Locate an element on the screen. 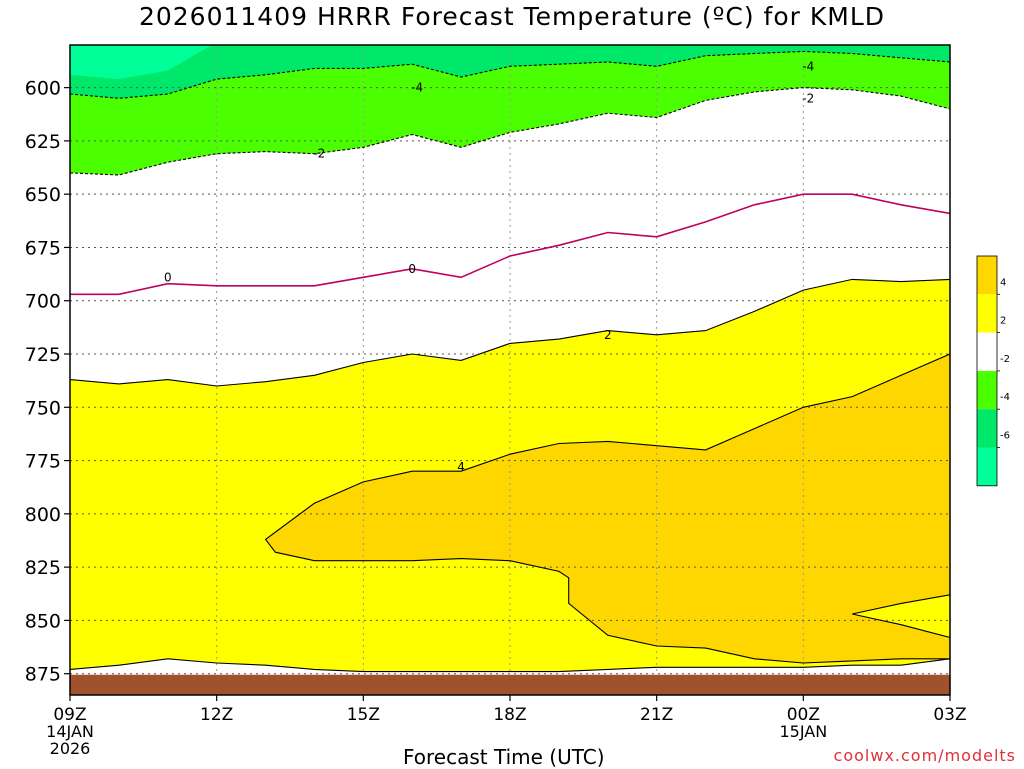  x-tick-label: 18Z is located at coordinates (509, 715).